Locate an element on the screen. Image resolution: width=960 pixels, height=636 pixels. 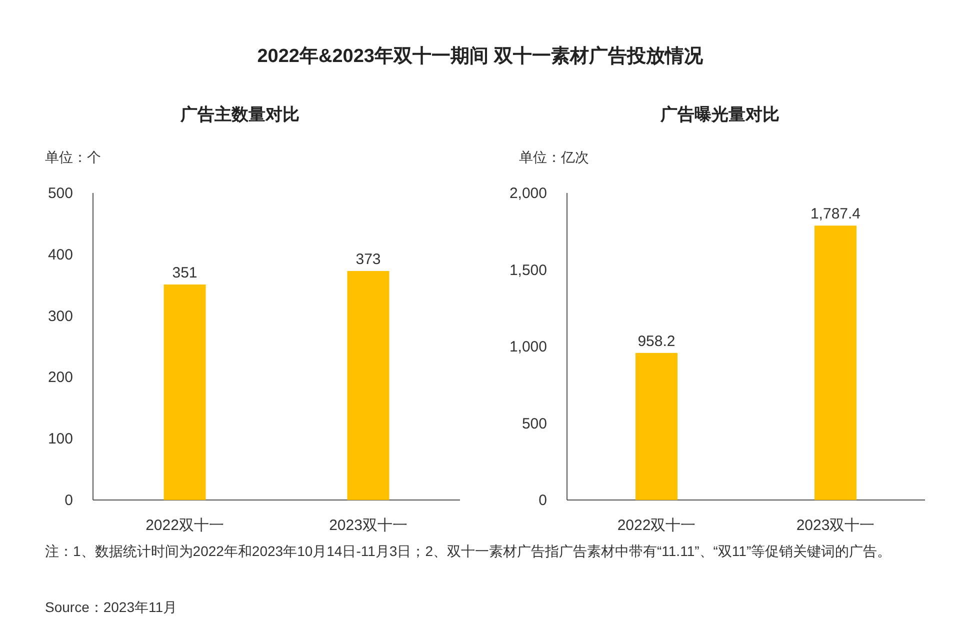
text: 1,787.4 is located at coordinates (835, 214).